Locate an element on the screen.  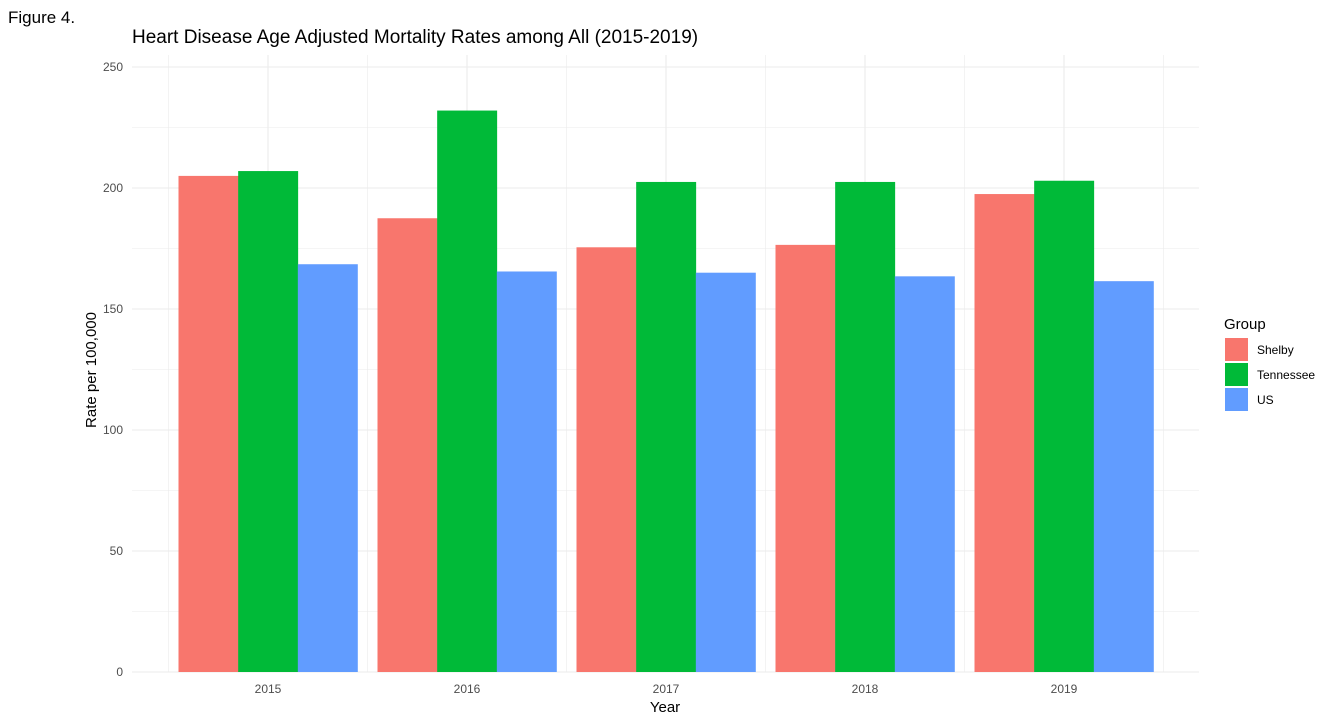
legend-label-tennessee: Tennessee is located at coordinates (1286, 375).